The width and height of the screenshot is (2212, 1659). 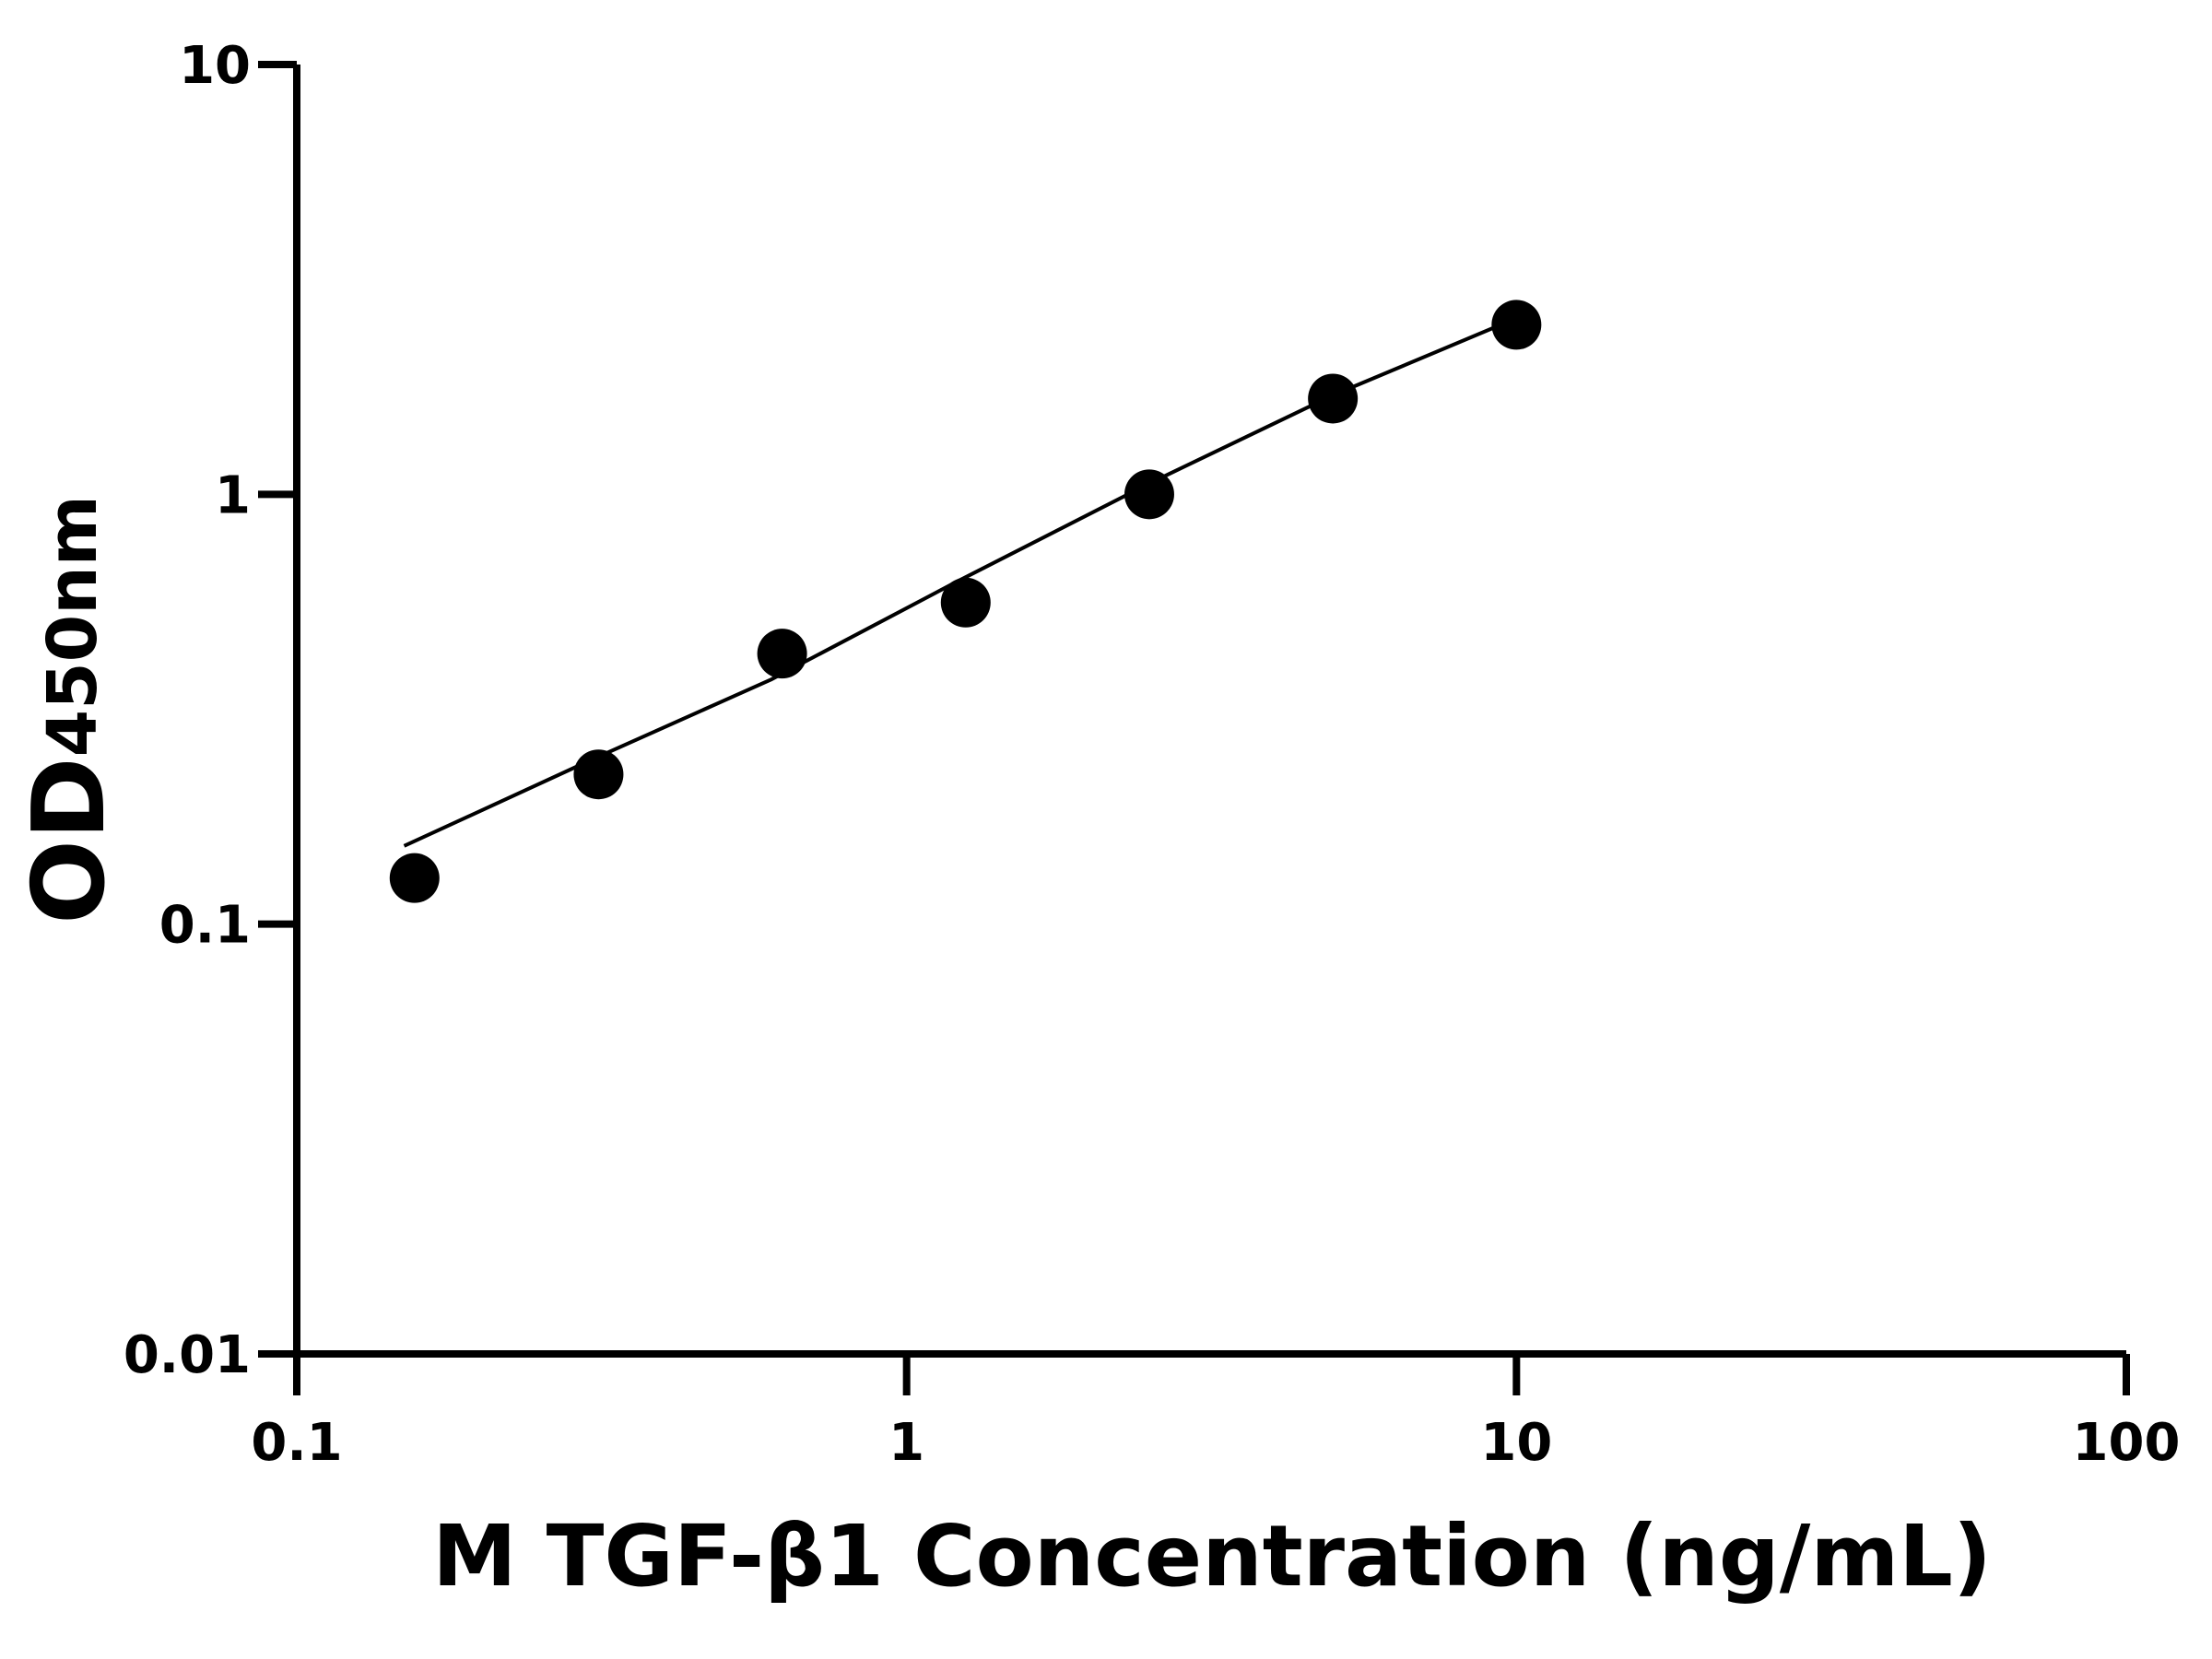 I want to click on x-axis-label: M TGF-β1 Concentration (ng/mL), so click(x=1212, y=1556).